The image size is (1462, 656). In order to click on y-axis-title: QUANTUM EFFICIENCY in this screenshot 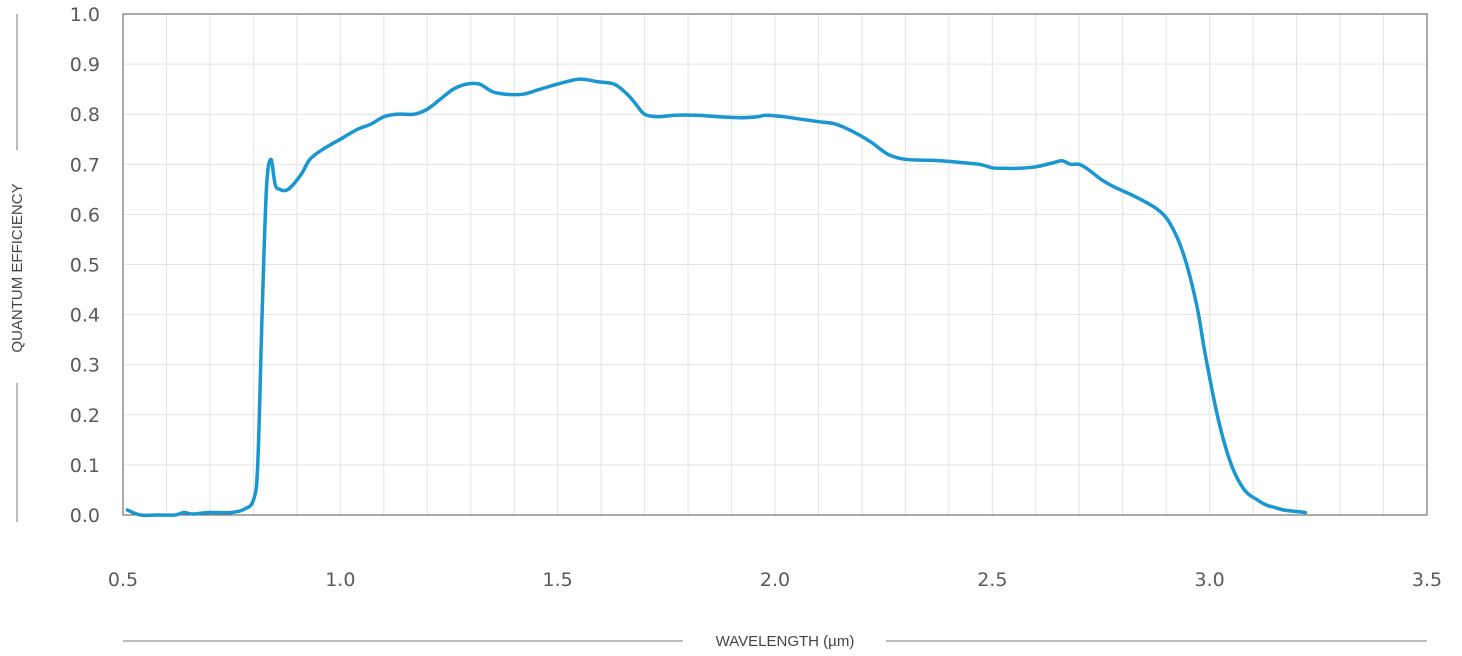, I will do `click(17, 267)`.